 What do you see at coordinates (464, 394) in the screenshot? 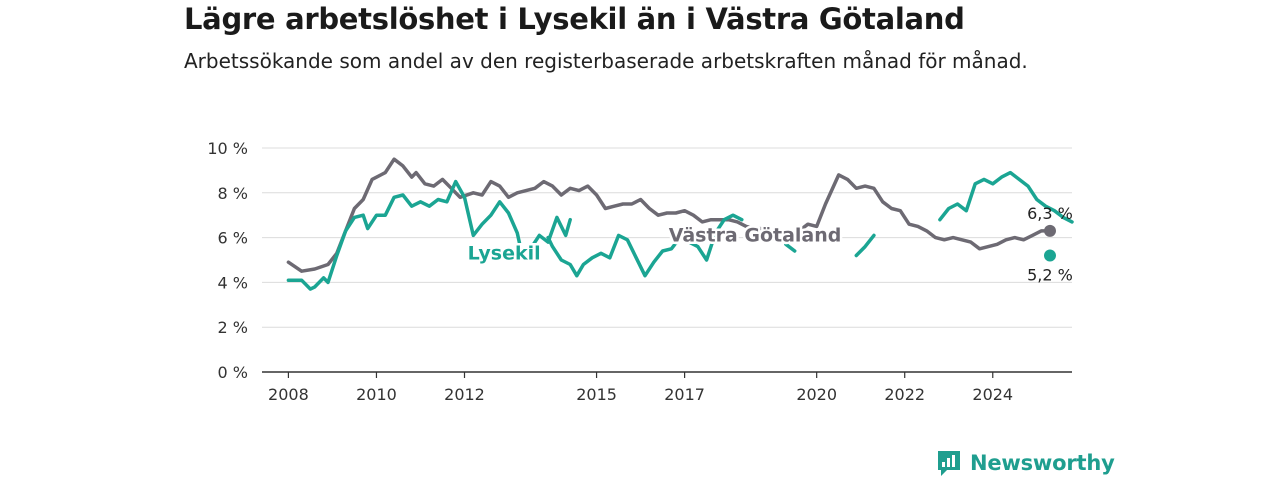
I see `x-tick-label: 2012` at bounding box center [464, 394].